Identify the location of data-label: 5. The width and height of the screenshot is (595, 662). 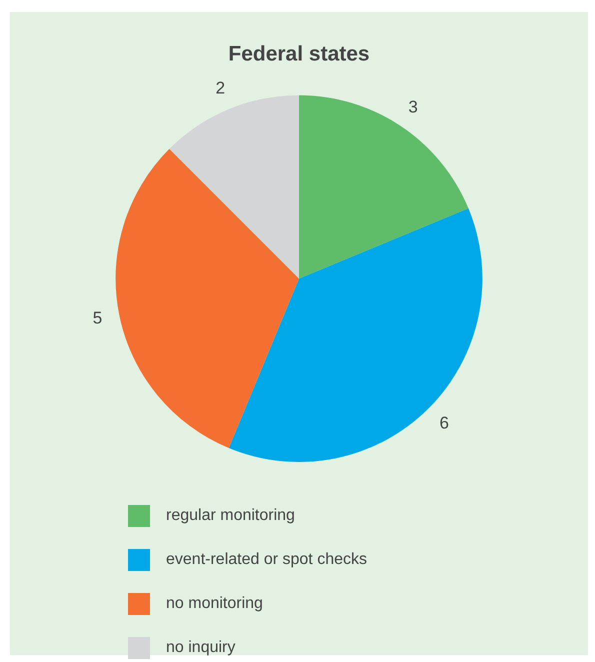
(97, 318).